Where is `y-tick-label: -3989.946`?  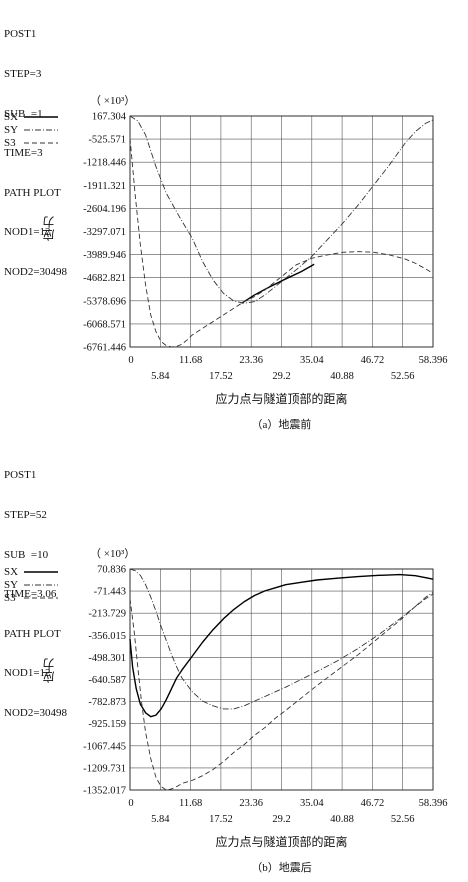 y-tick-label: -3989.946 is located at coordinates (104, 255).